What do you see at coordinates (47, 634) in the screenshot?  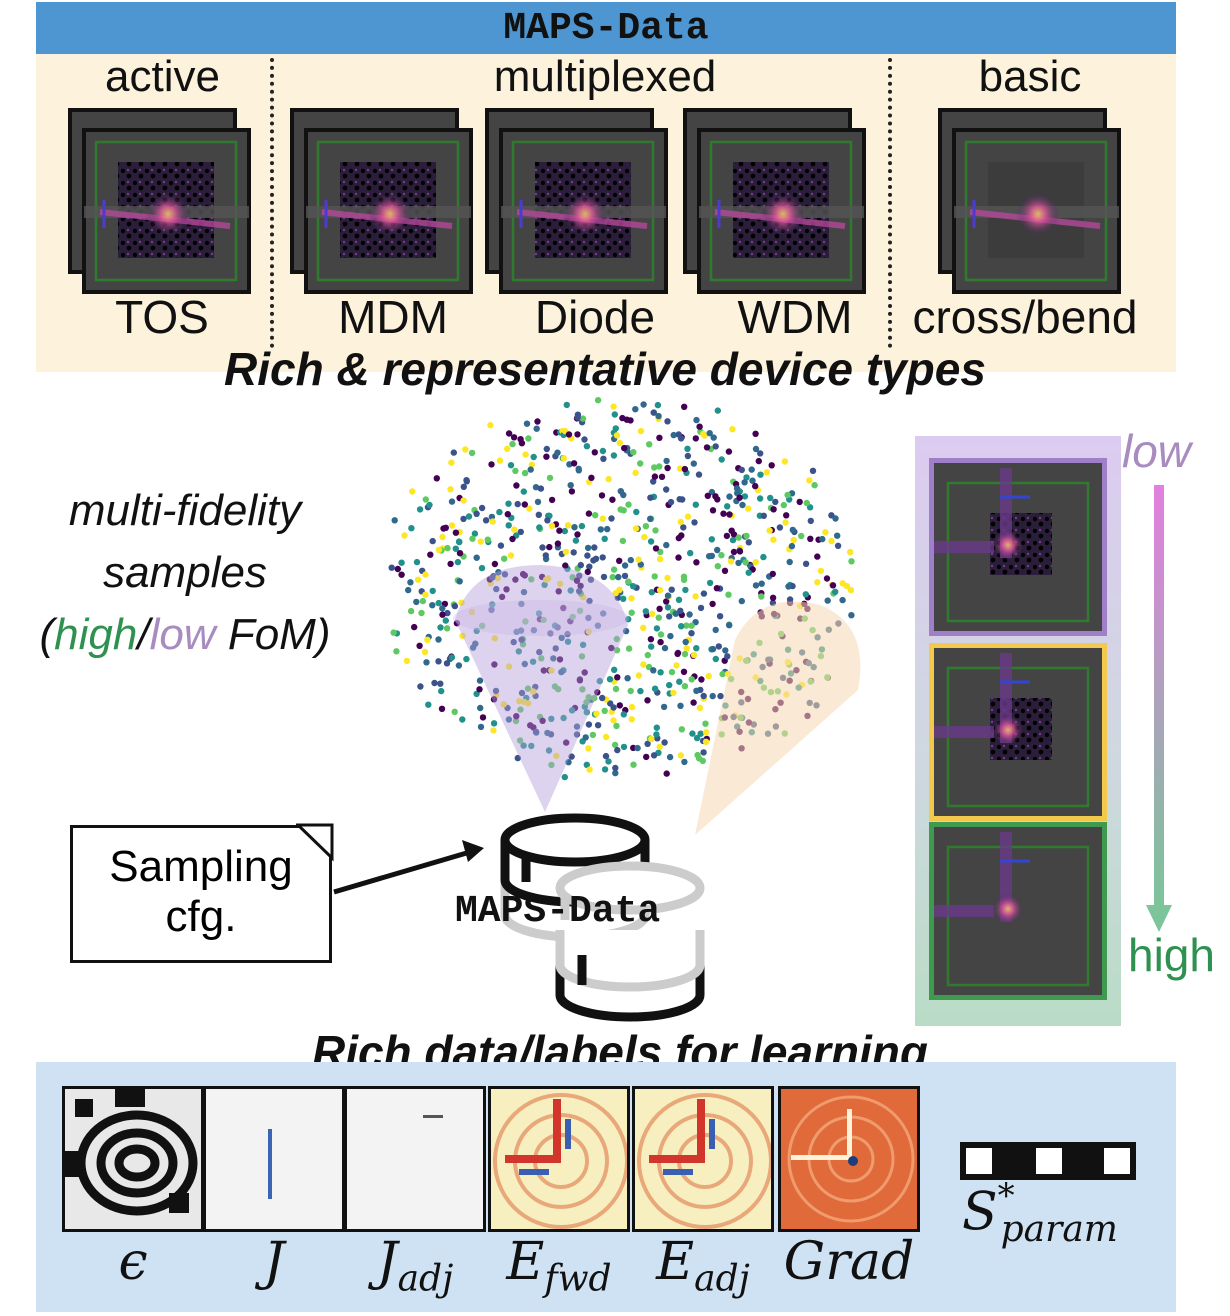 I see `paren: (` at bounding box center [47, 634].